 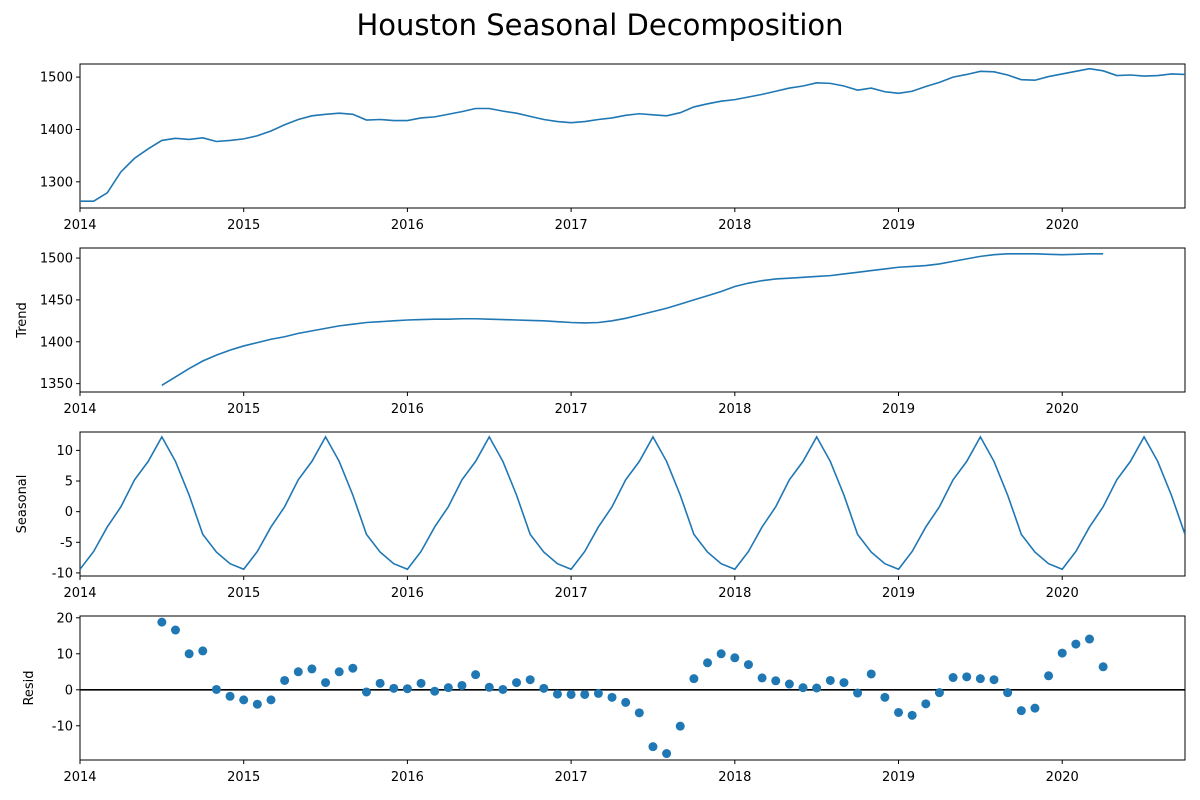 I want to click on y-tick-label: 1450, so click(x=56, y=300).